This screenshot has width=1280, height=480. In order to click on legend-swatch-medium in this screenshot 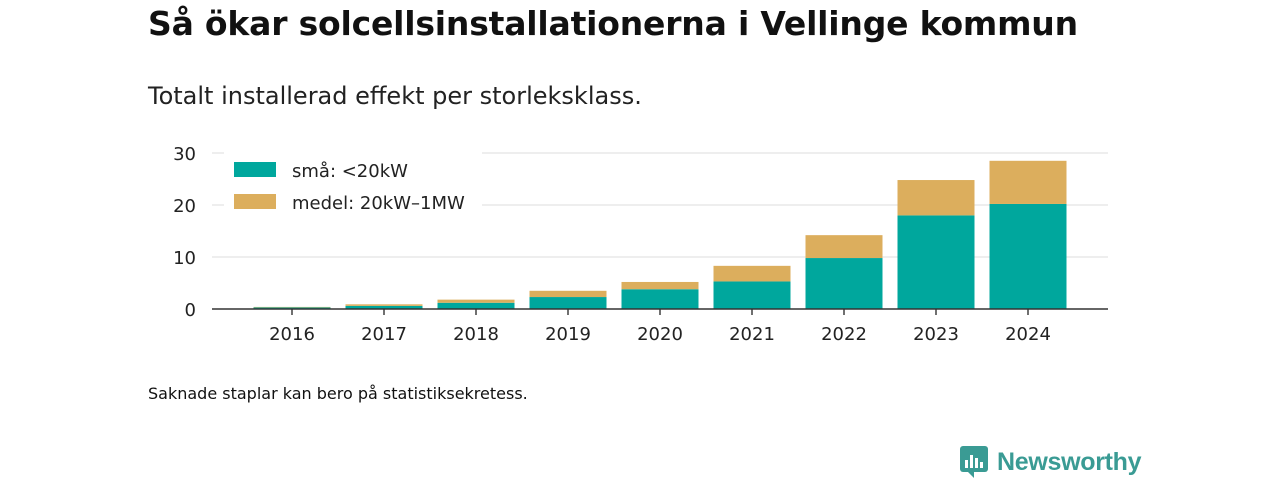, I will do `click(255, 201)`.